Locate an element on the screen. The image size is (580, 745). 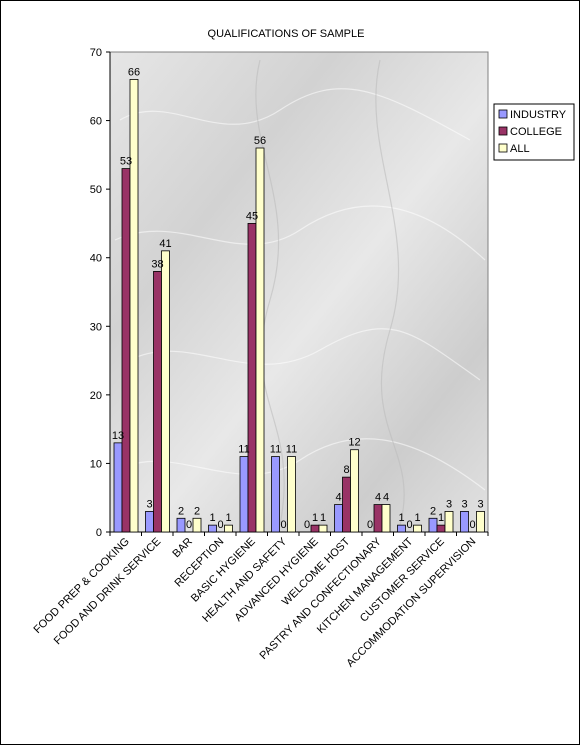
legend: INDUSTRY COLLEGE ALL is located at coordinates (534, 132).